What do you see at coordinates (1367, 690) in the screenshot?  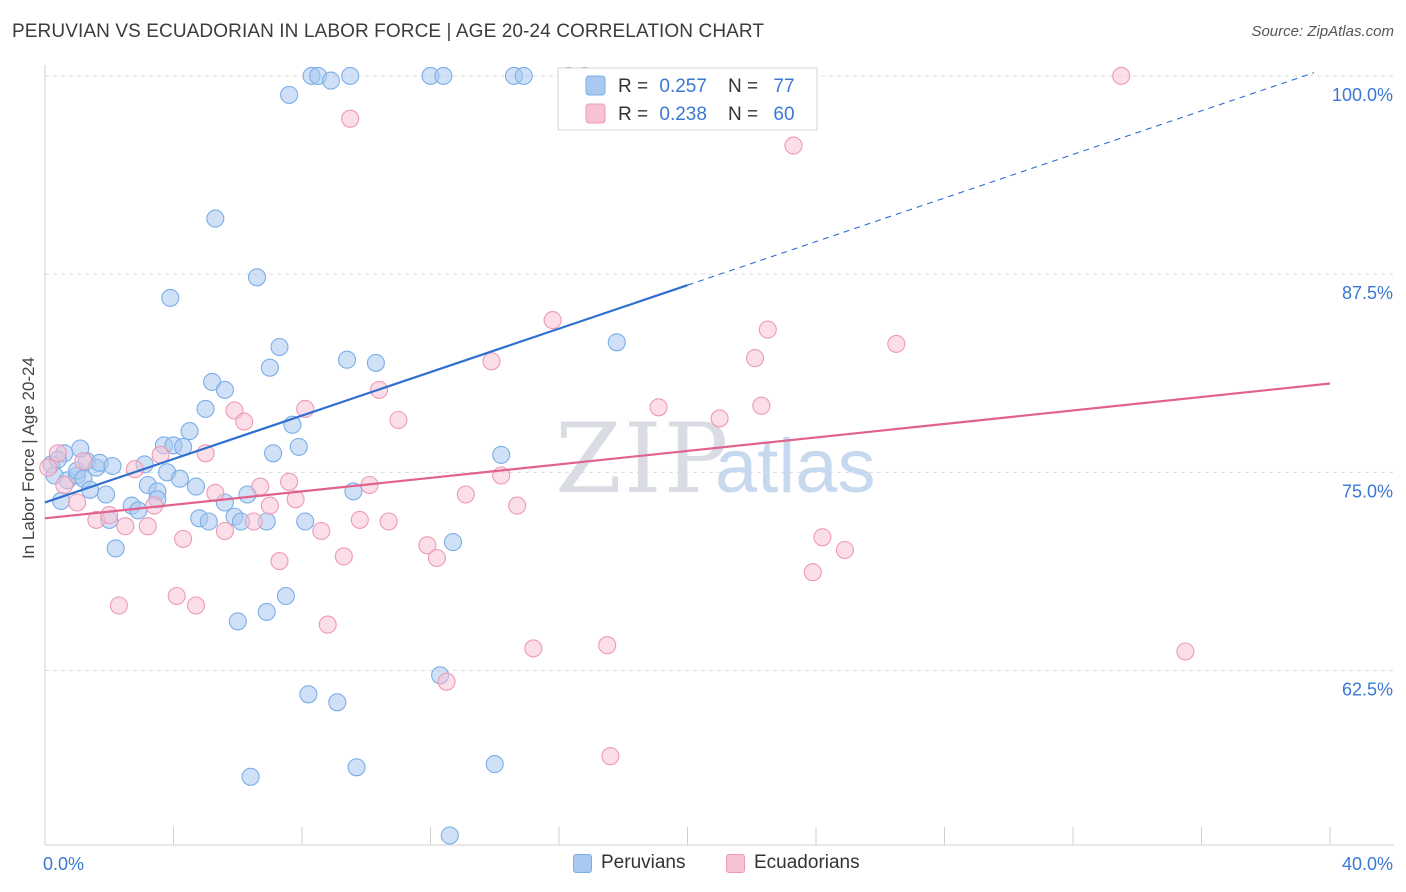 I see `y-tick-label-3: 62.5%` at bounding box center [1367, 690].